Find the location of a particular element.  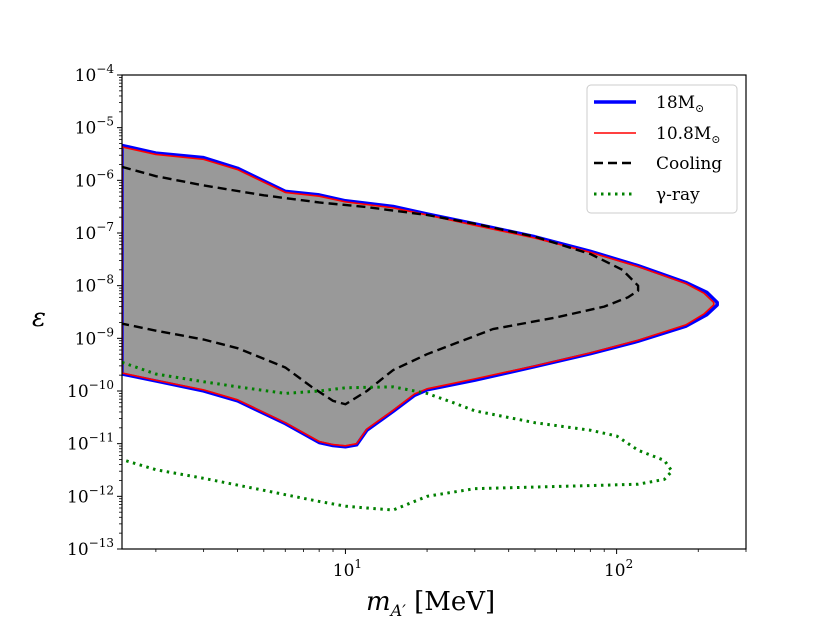

y-tick-label: 10⁻⁸ is located at coordinates (94, 285).